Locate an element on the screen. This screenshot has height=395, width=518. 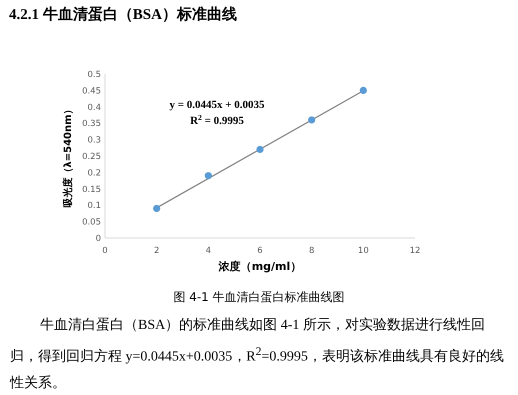
y-tick-label: 0.25 is located at coordinates (91, 157).